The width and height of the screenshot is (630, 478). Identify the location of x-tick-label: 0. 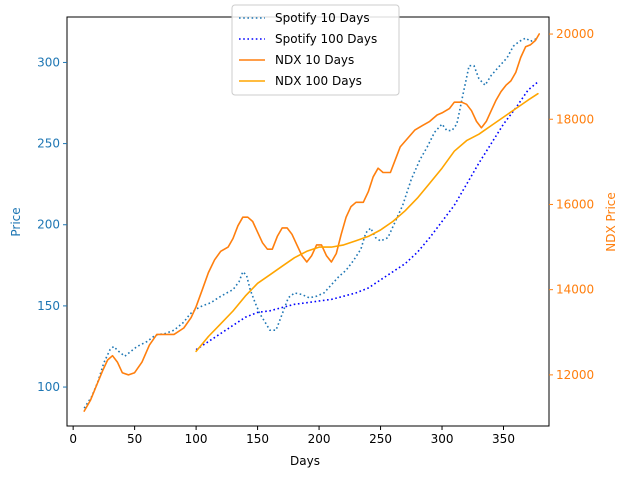
(73, 439).